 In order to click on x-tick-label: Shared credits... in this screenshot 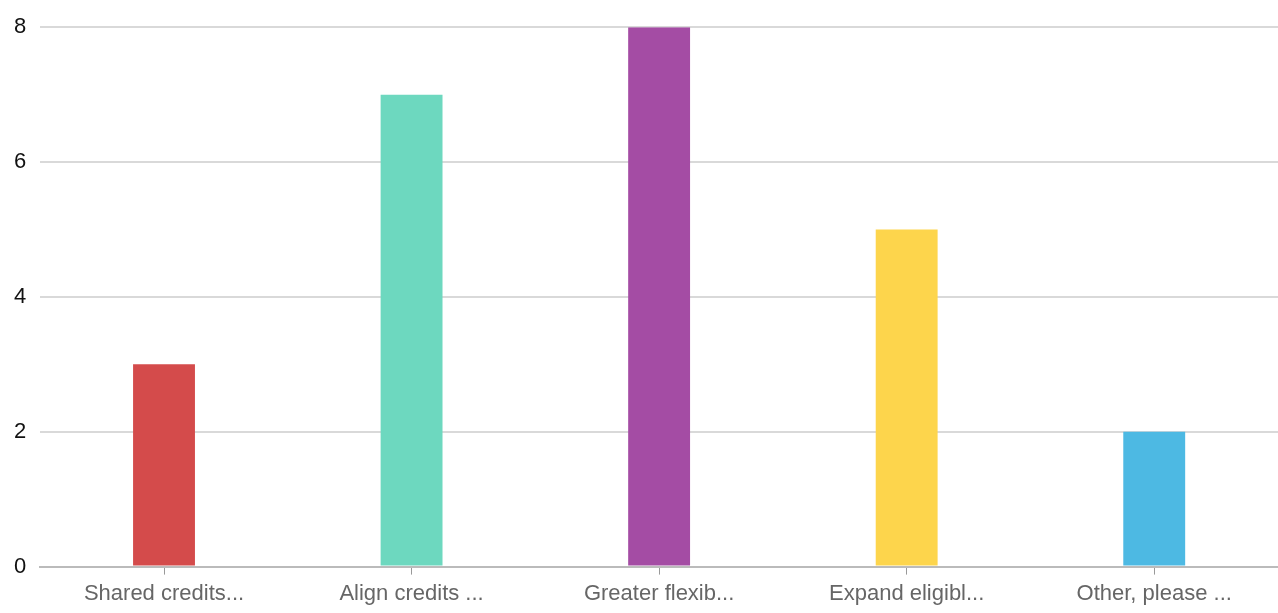, I will do `click(164, 592)`.